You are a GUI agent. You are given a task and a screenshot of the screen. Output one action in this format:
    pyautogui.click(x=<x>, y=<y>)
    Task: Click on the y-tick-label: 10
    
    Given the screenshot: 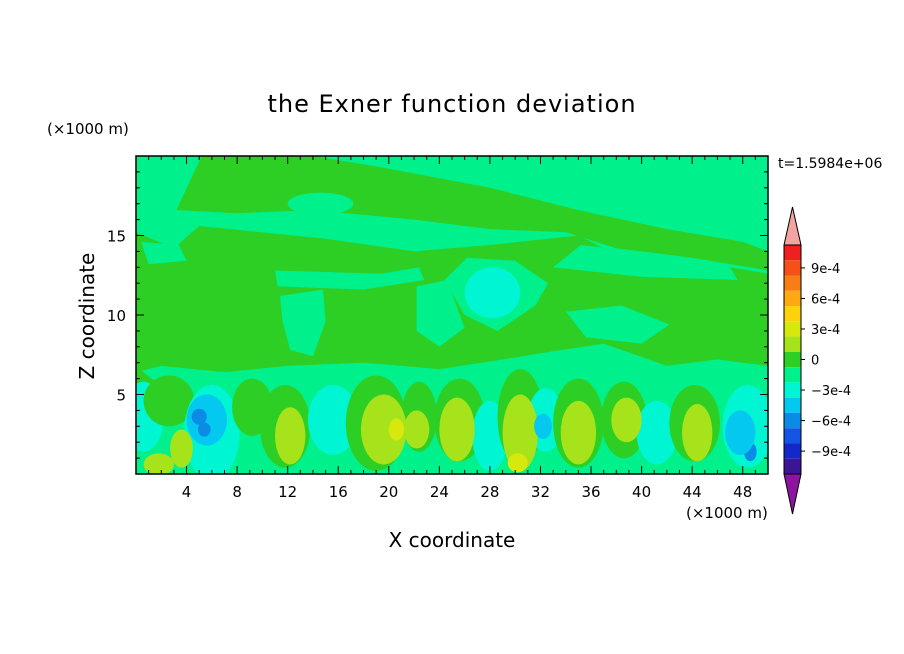 What is the action you would take?
    pyautogui.click(x=116, y=316)
    